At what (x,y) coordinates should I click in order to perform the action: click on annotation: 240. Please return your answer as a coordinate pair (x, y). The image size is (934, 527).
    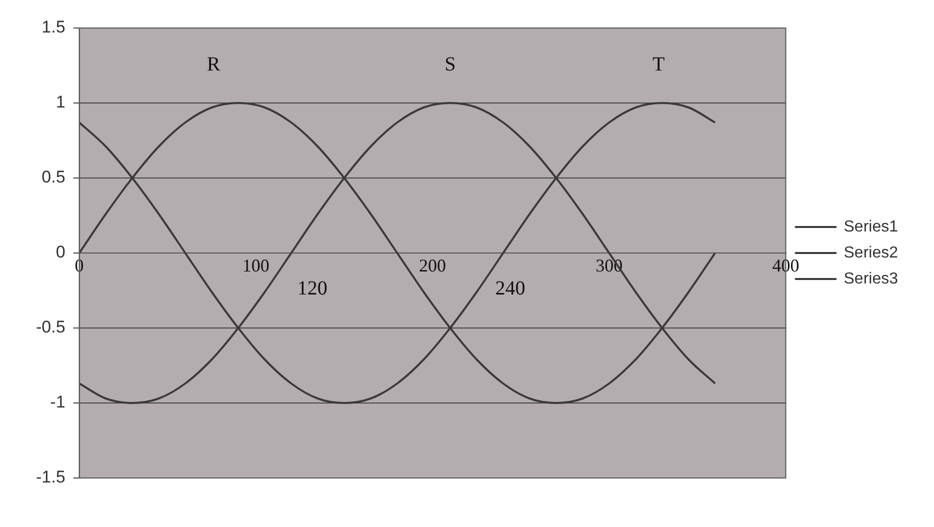
    Looking at the image, I should click on (510, 288).